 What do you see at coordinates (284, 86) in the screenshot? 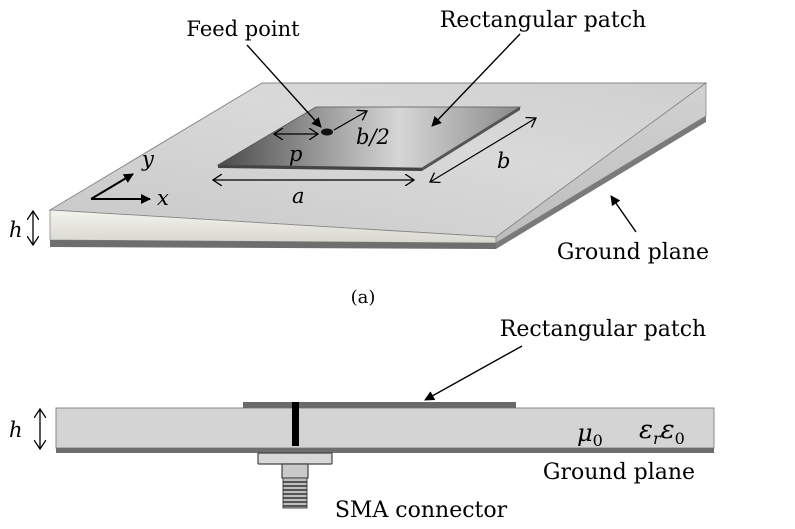
I see `feed-point-arrow` at bounding box center [284, 86].